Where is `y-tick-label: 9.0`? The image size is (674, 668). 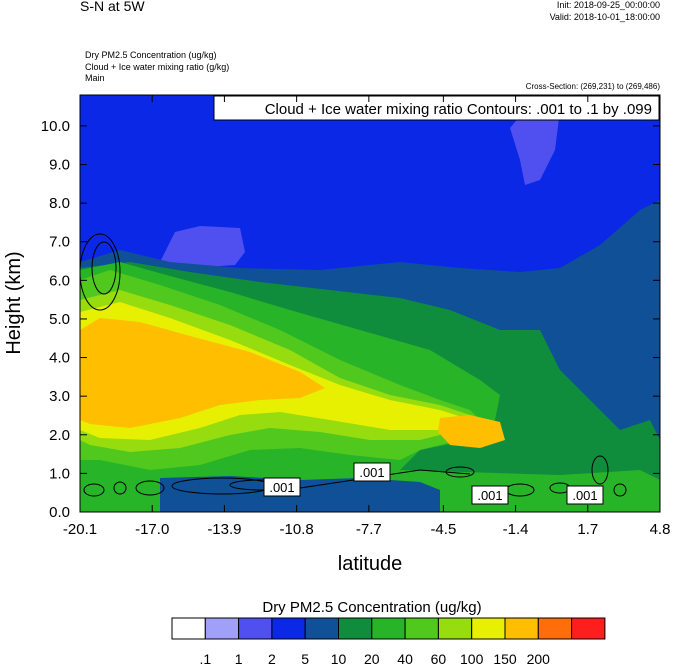
y-tick-label: 9.0 is located at coordinates (59, 165).